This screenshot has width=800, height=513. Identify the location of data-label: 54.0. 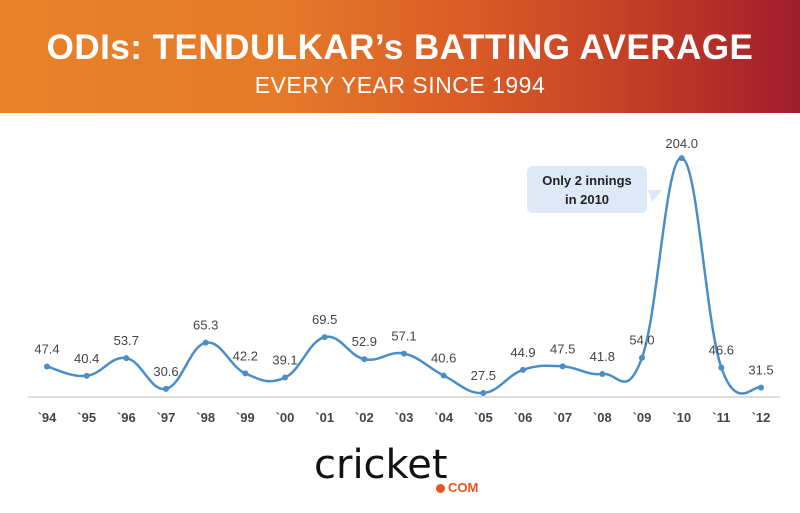
(641, 340).